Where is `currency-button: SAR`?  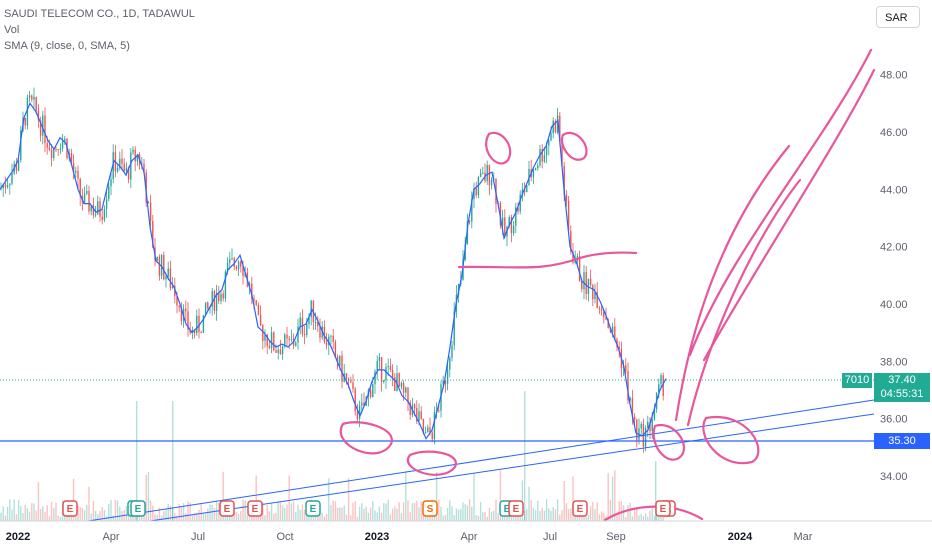
currency-button: SAR is located at coordinates (898, 17).